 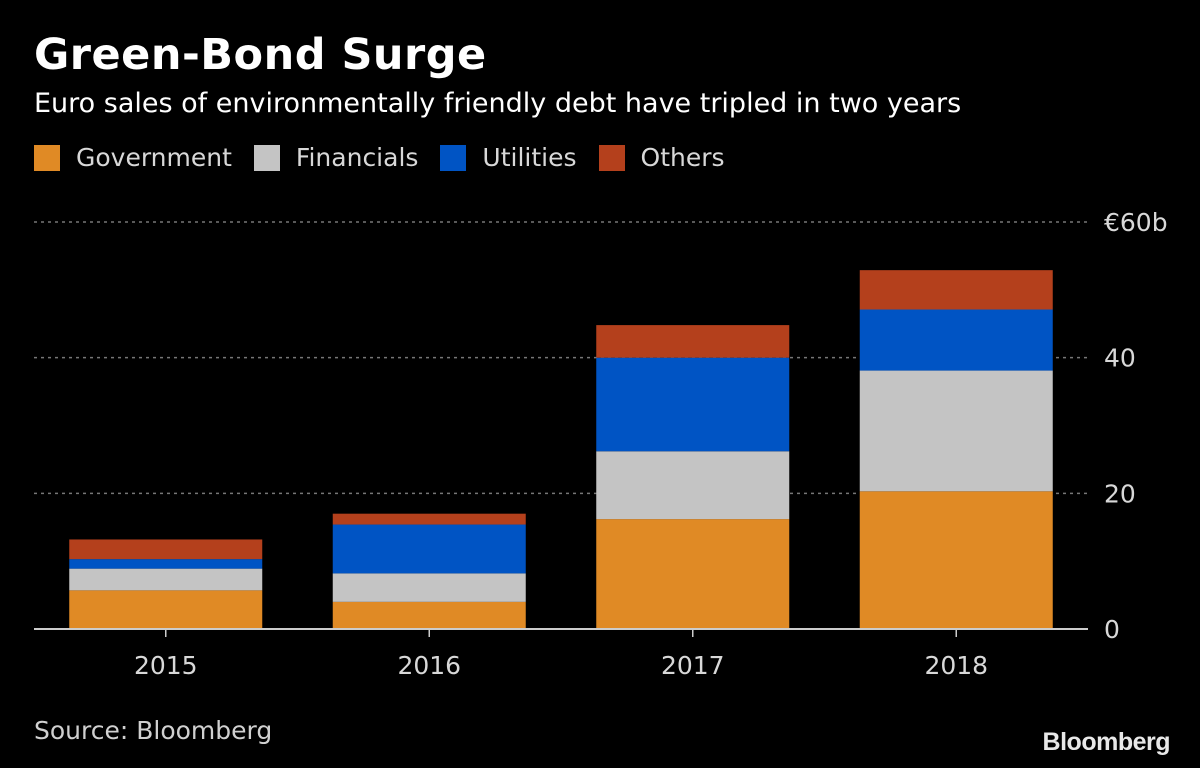 I want to click on bloomberg-logo: Bloomberg, so click(x=1106, y=742).